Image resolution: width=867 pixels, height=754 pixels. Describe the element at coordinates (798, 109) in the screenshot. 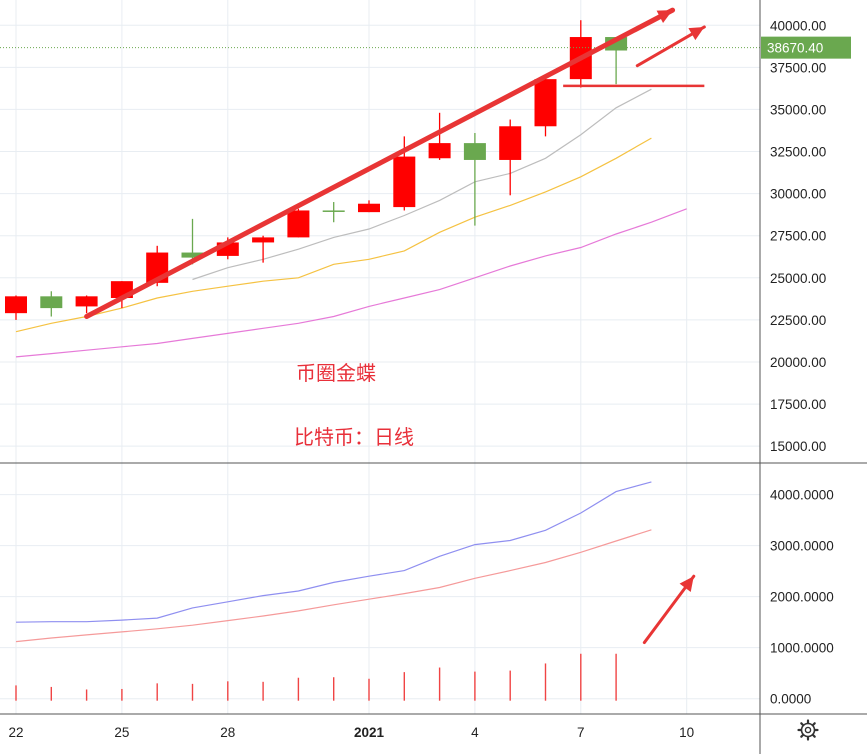

I see `price-axis-label: 35000.00` at that location.